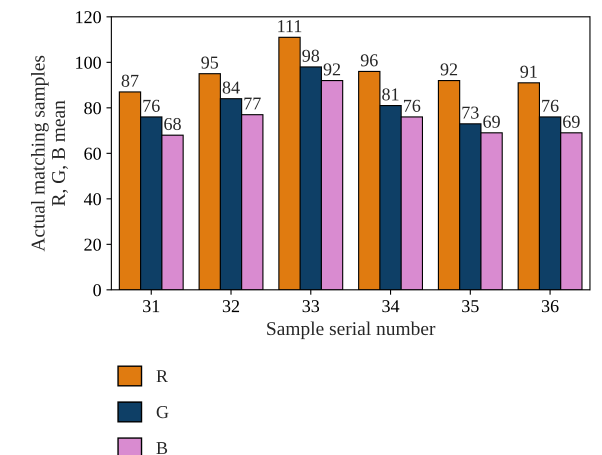  I want to click on data-label: 84, so click(231, 87).